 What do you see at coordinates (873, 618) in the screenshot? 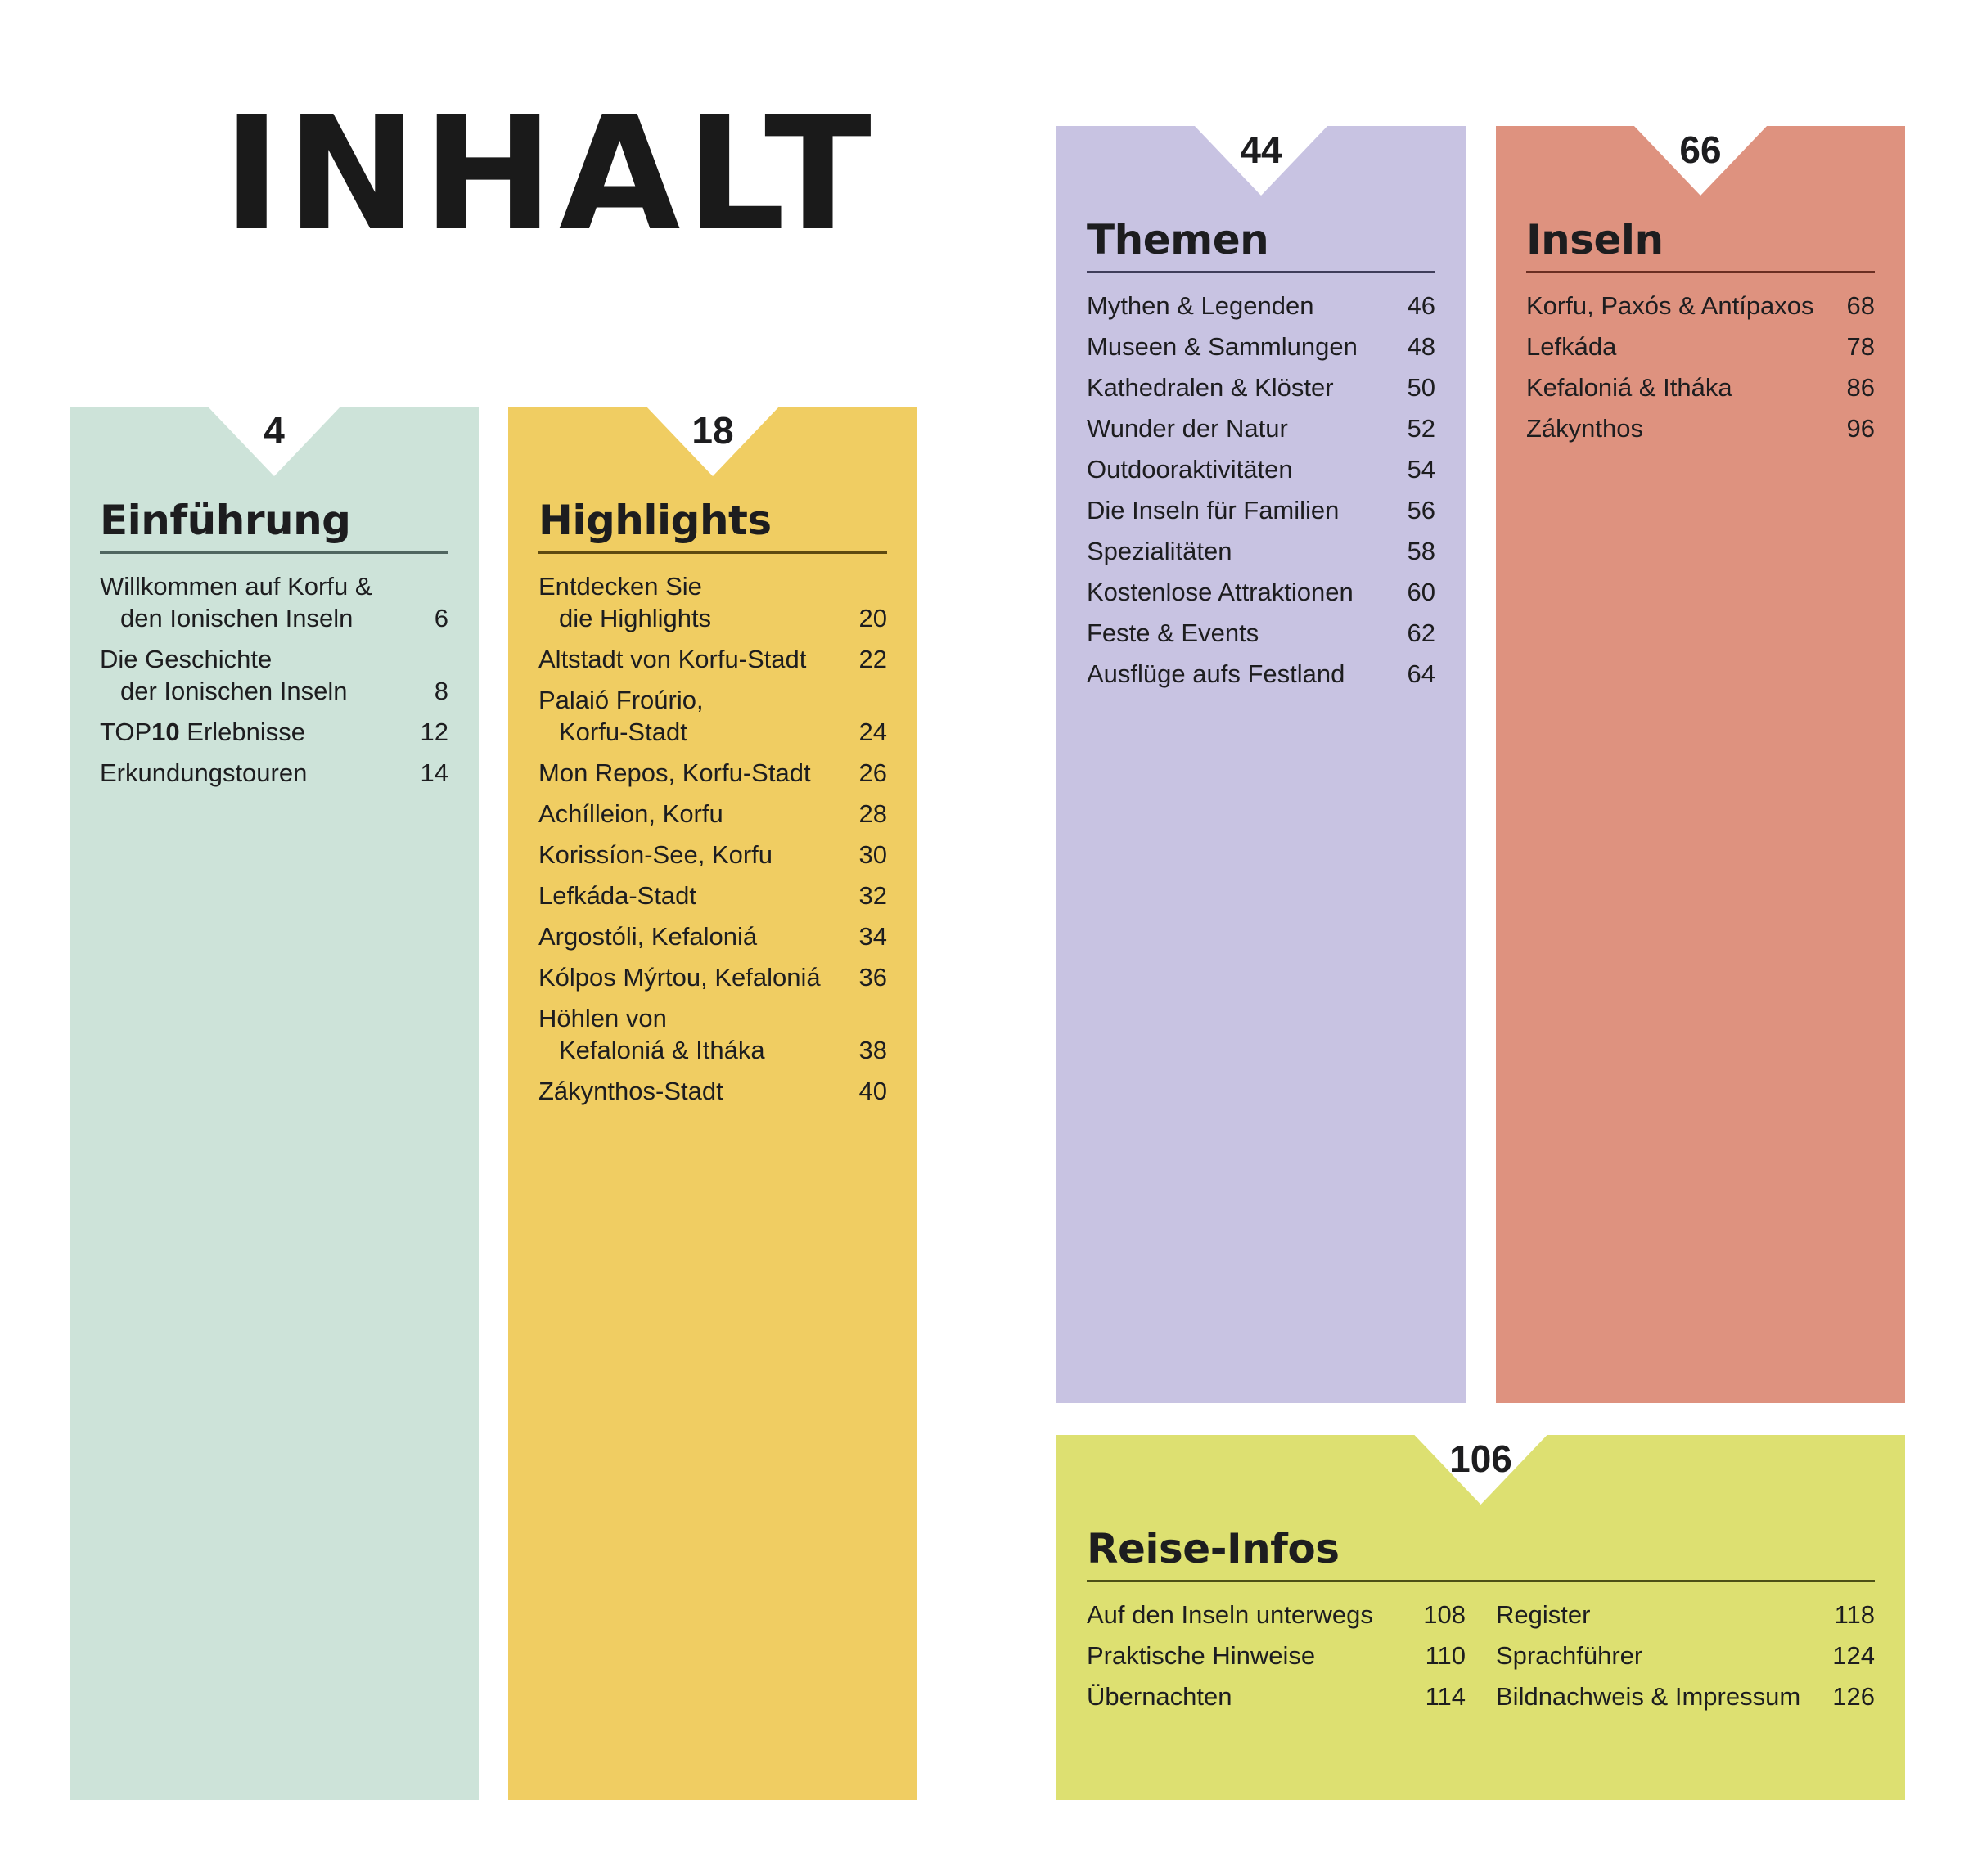
I see `toc-entry-page: 20` at bounding box center [873, 618].